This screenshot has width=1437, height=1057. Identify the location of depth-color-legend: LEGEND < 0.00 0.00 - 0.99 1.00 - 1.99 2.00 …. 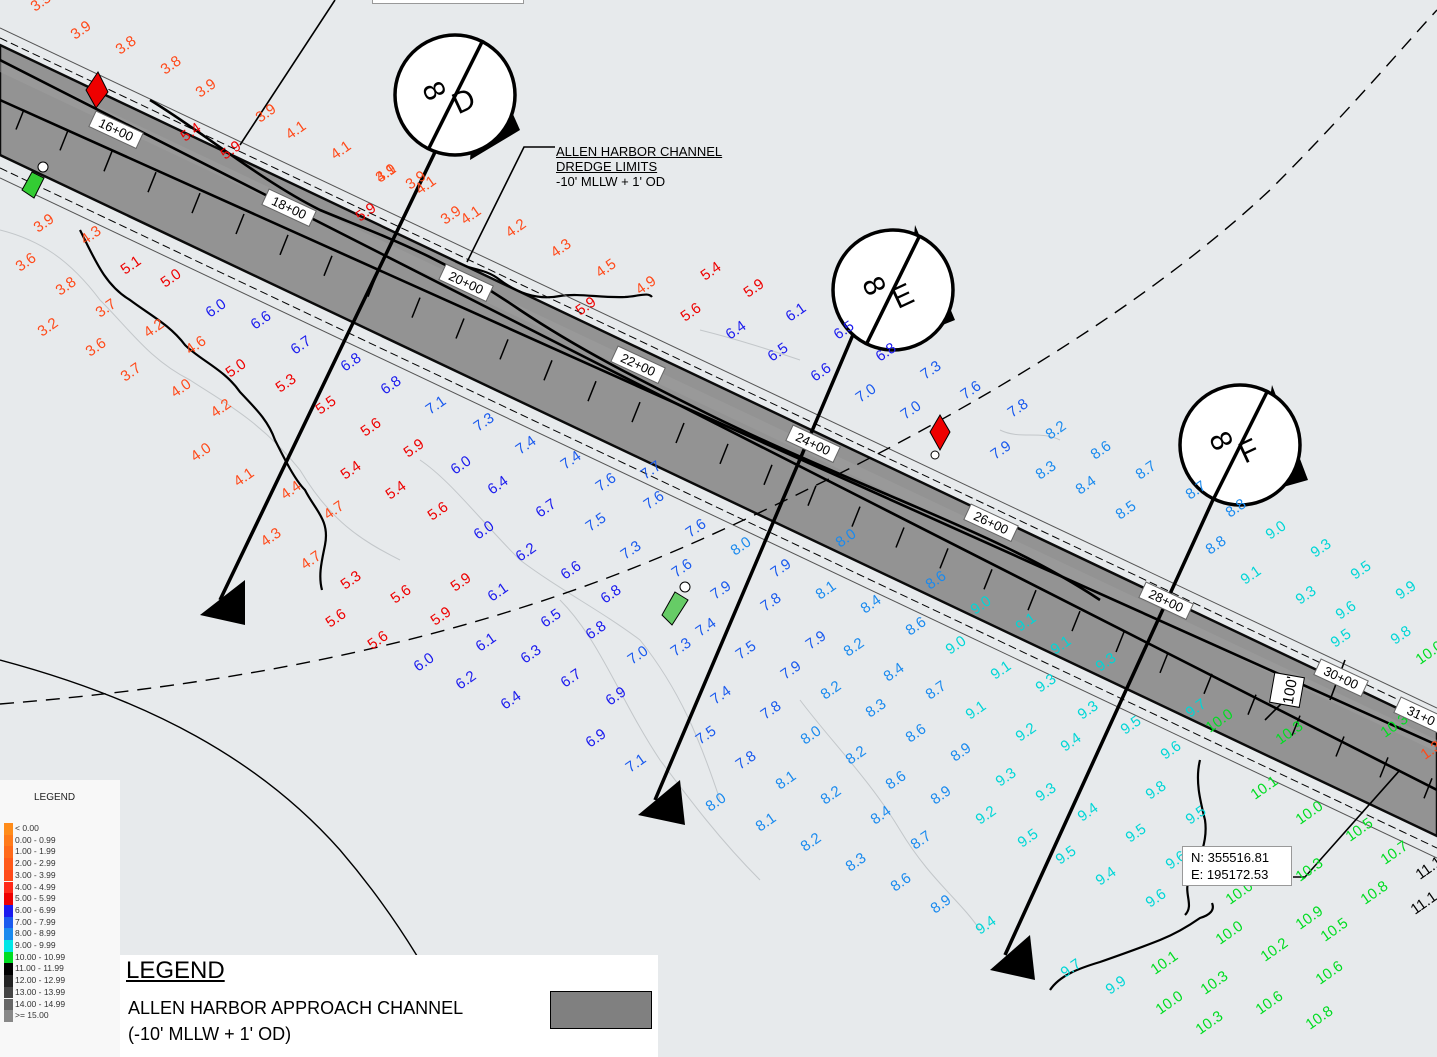
(60, 918).